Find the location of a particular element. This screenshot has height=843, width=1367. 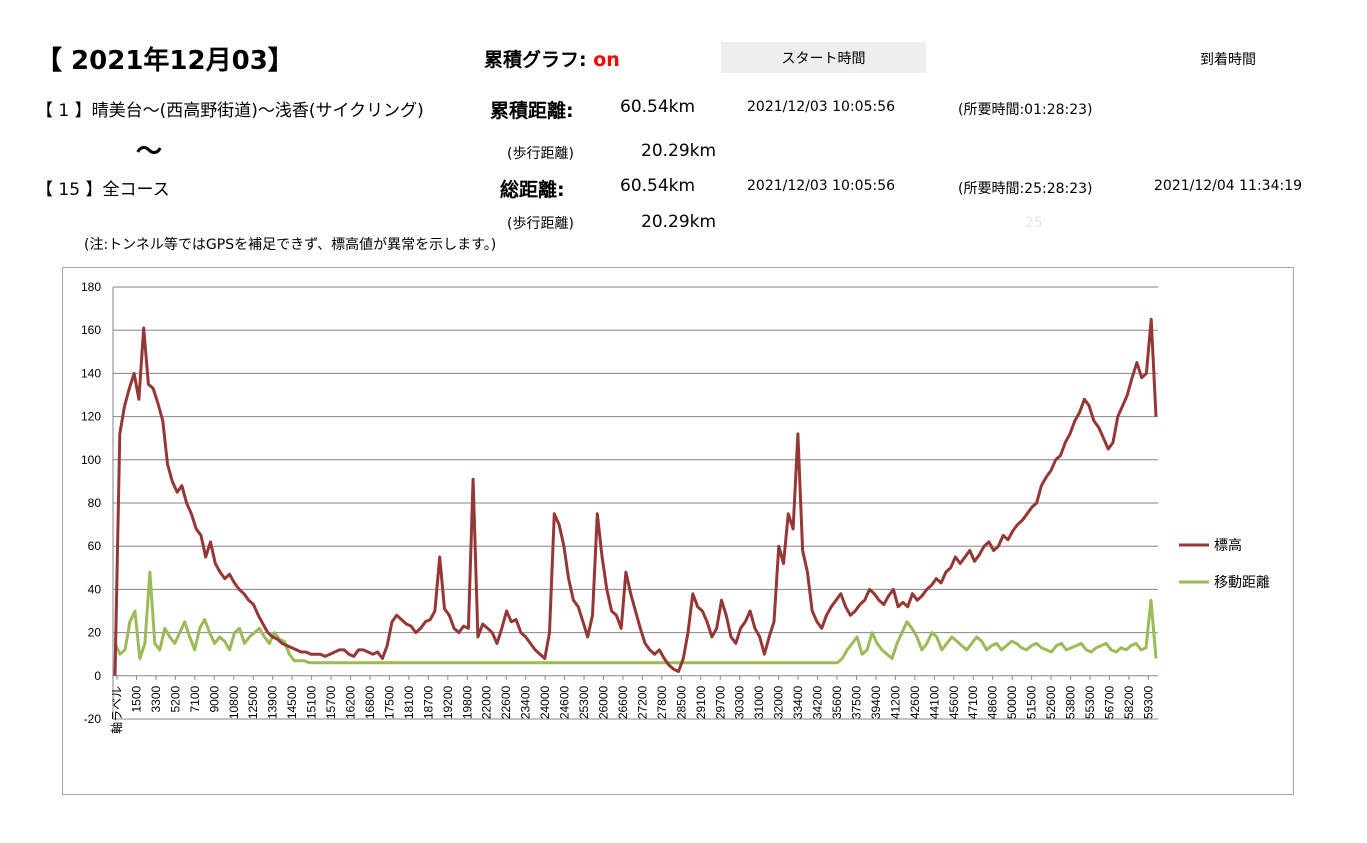

x-tick-label: 37500 is located at coordinates (856, 702).